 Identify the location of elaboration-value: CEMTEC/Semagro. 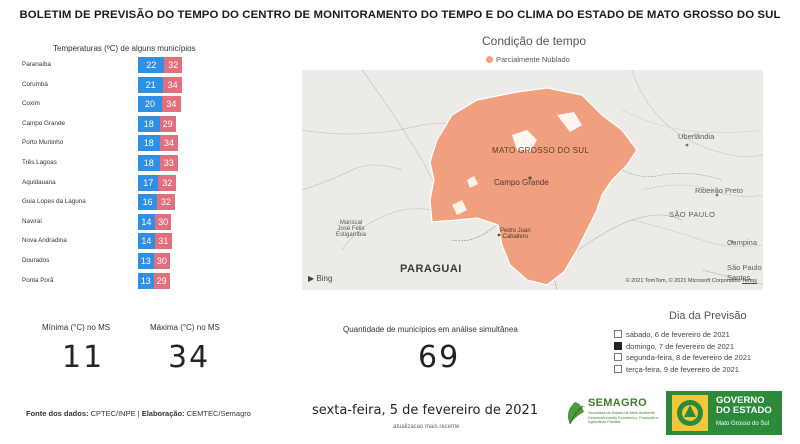
(217, 413).